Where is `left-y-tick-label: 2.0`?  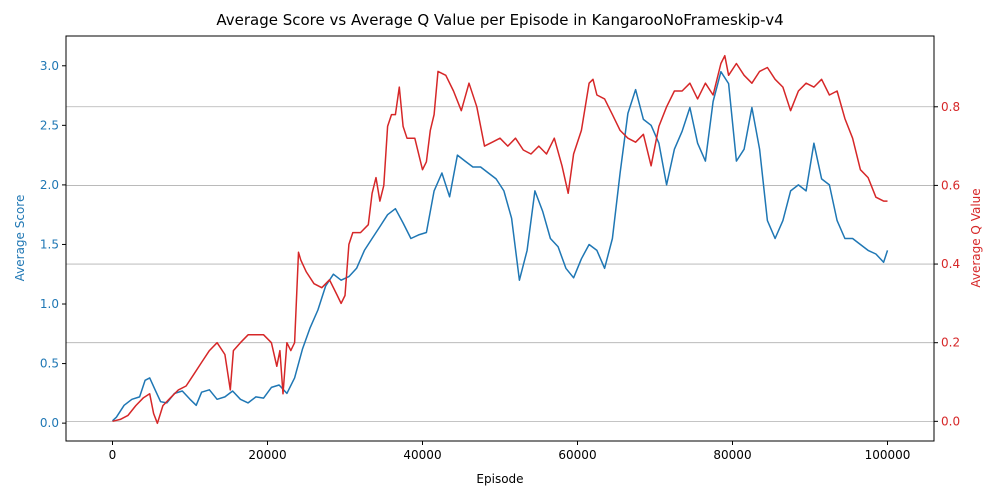 left-y-tick-label: 2.0 is located at coordinates (49, 185).